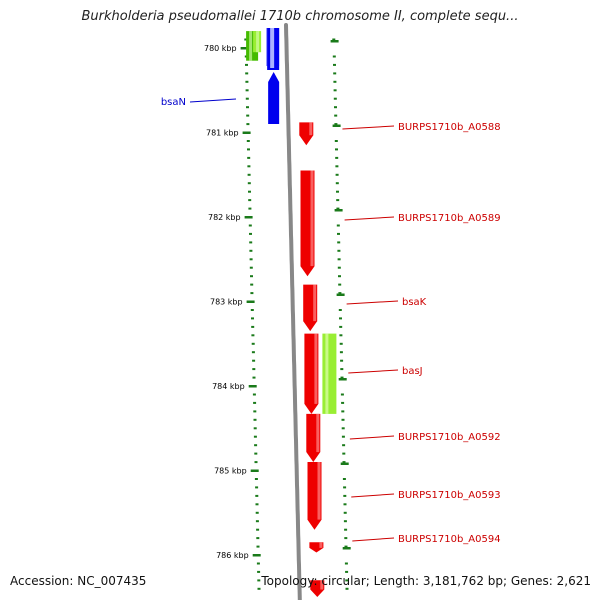 The width and height of the screenshot is (600, 600). What do you see at coordinates (220, 48) in the screenshot?
I see `tick-label: 780 kbp` at bounding box center [220, 48].